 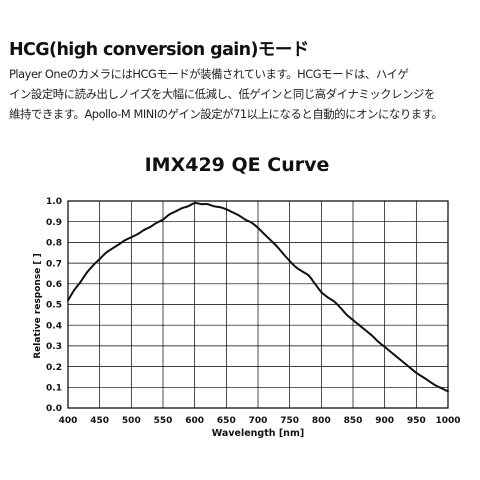 I want to click on body-text-line-2: イン設定時に読み出しノイズを大幅に低減し、低ゲインと同じ高ダイナミックレンジを, so click(x=222, y=94).